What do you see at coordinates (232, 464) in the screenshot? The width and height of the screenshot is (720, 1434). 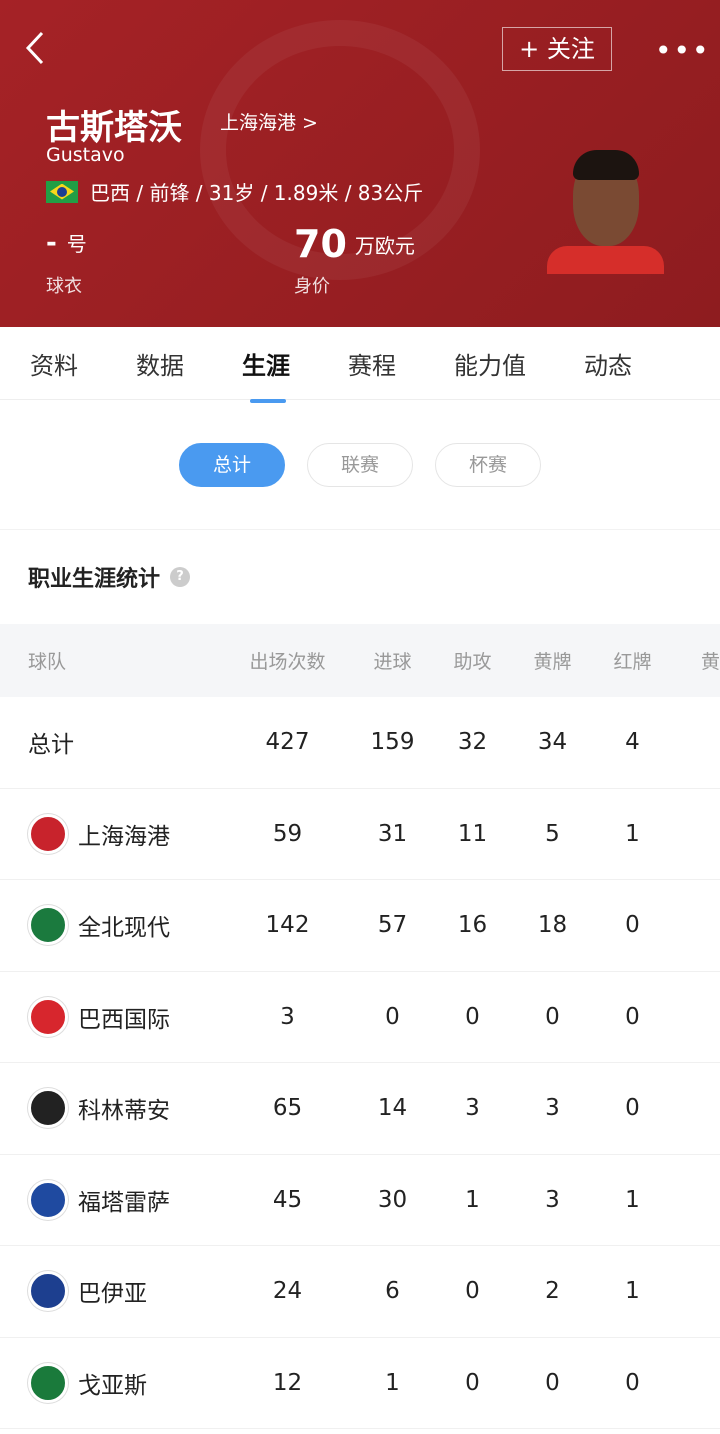 I see `filter-0: 总计` at bounding box center [232, 464].